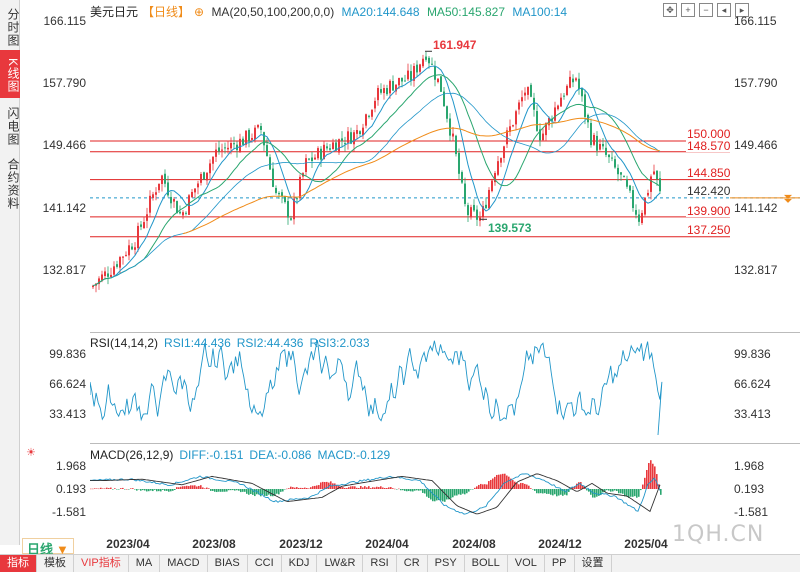 The image size is (800, 572). I want to click on zoom-fit-icon: ✥, so click(670, 10).